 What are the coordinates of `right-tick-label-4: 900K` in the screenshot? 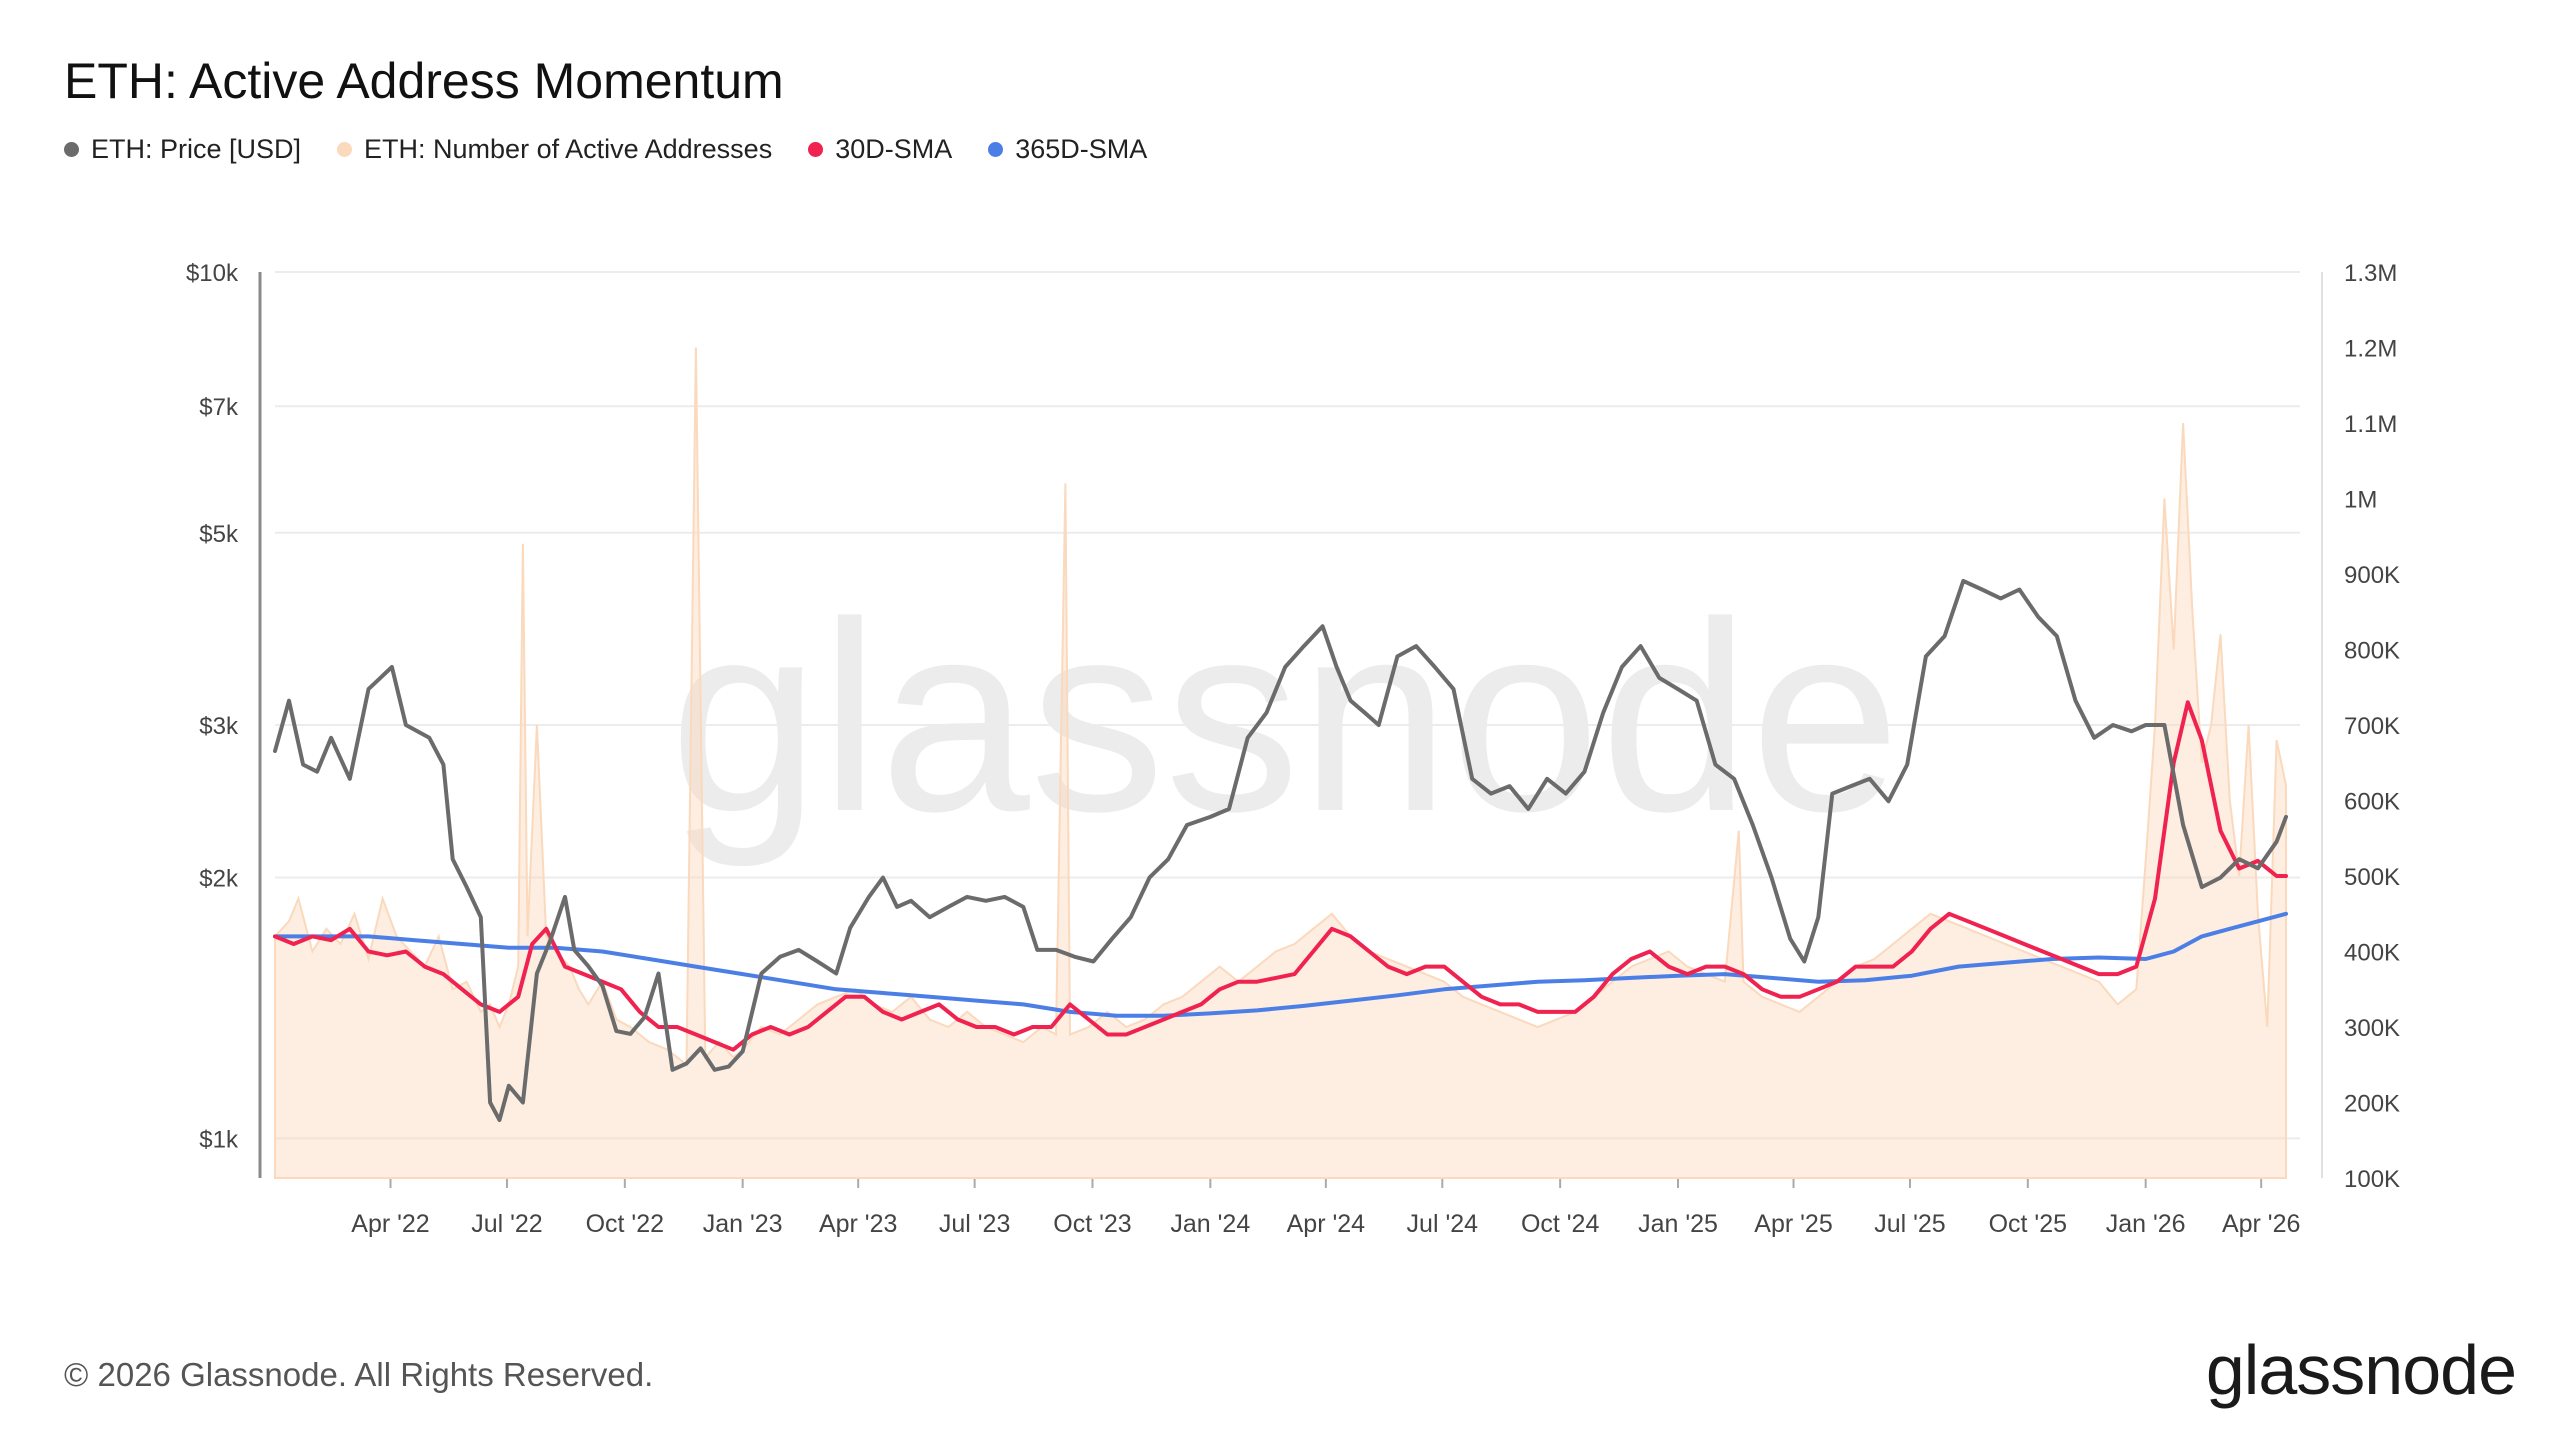 It's located at (2372, 575).